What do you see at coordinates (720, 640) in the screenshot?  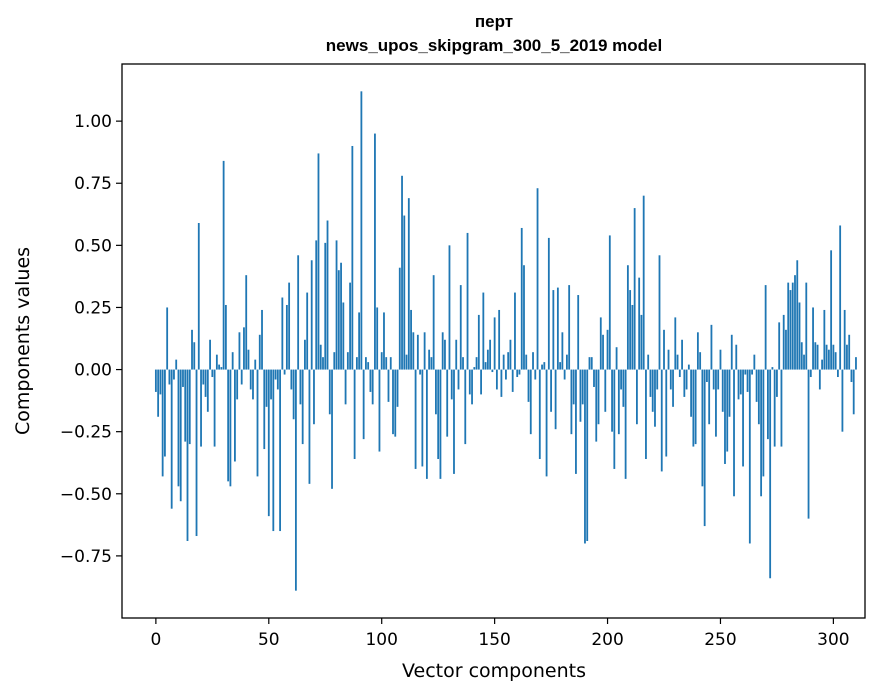 I see `x-tick-label: 250` at bounding box center [720, 640].